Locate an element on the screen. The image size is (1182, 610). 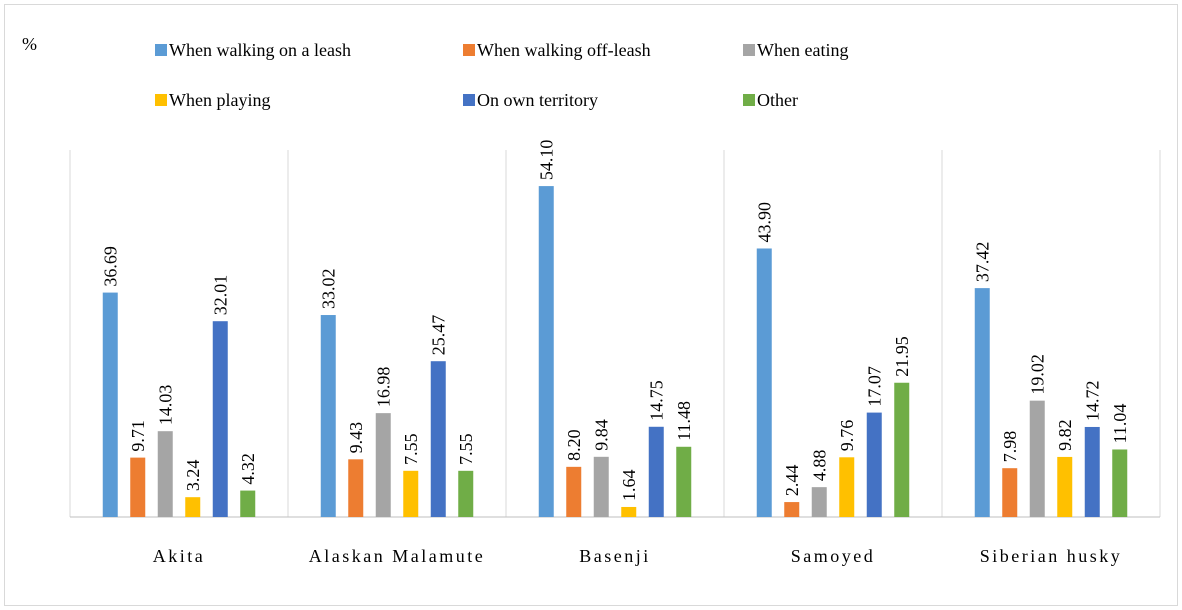
data-label: 9.76 is located at coordinates (847, 436).